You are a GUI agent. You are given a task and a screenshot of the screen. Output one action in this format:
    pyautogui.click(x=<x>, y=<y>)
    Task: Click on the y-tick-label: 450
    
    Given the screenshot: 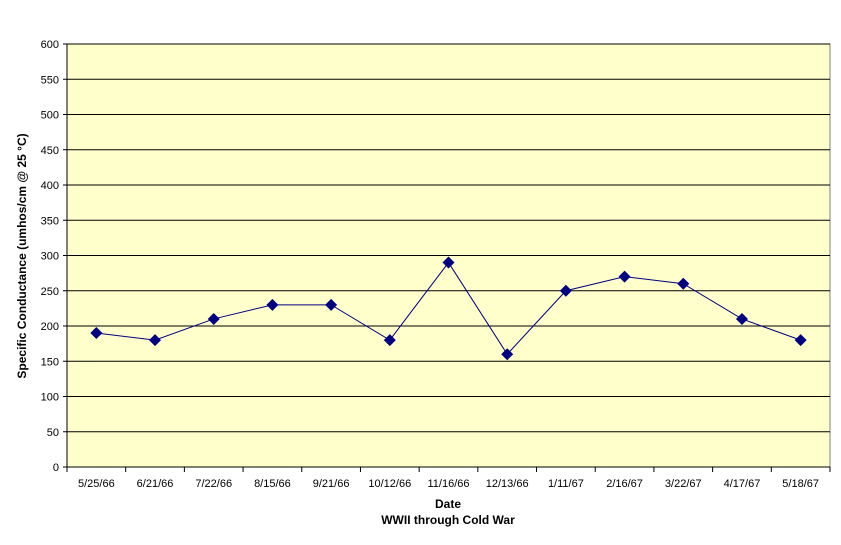 What is the action you would take?
    pyautogui.click(x=50, y=151)
    